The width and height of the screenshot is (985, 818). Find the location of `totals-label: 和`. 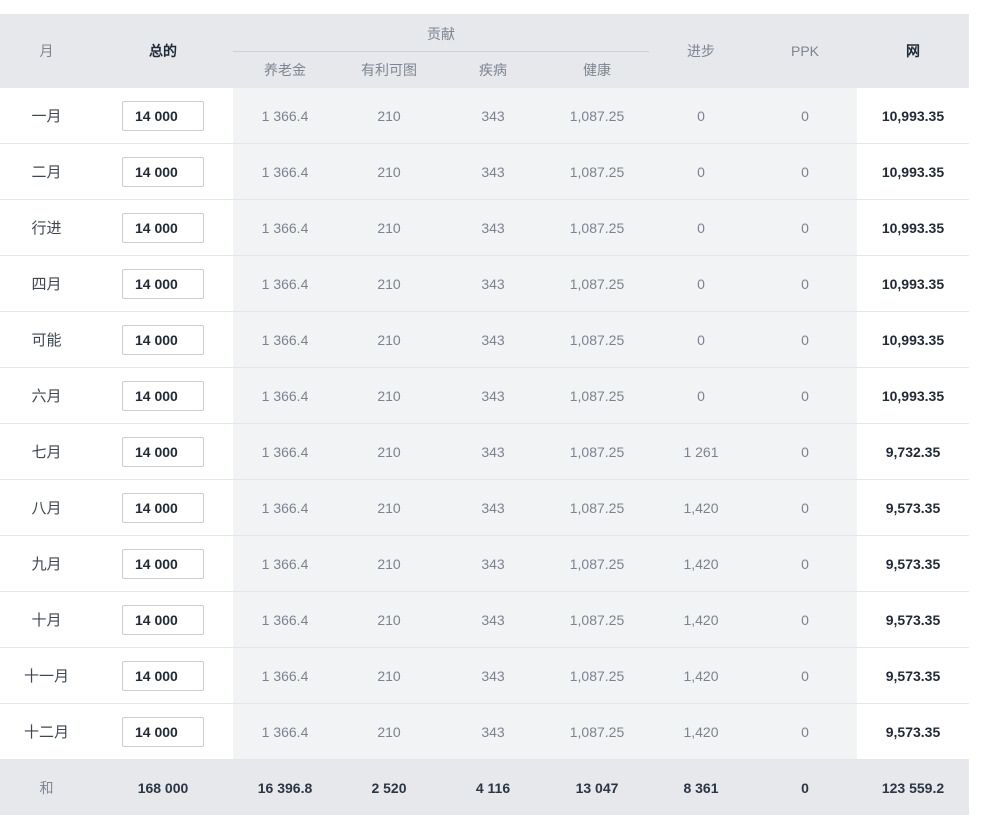

totals-label: 和 is located at coordinates (46, 787).